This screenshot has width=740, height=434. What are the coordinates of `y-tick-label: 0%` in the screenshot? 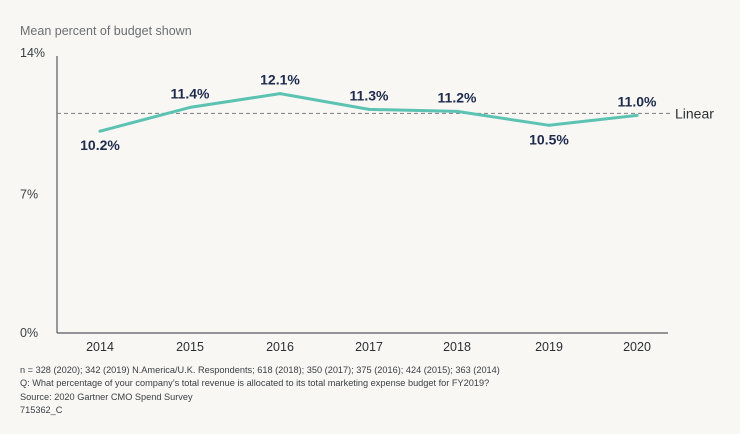 It's located at (29, 333).